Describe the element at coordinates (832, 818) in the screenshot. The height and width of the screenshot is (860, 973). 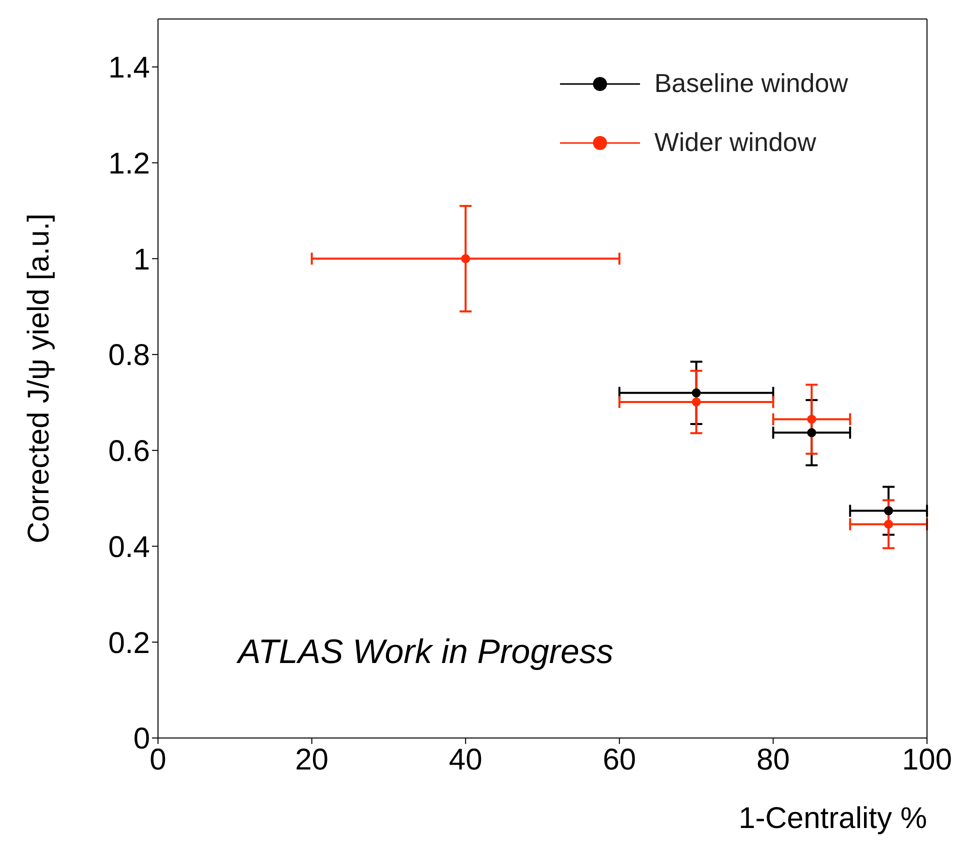
I see `x-axis-title: 1-Centrality %` at that location.